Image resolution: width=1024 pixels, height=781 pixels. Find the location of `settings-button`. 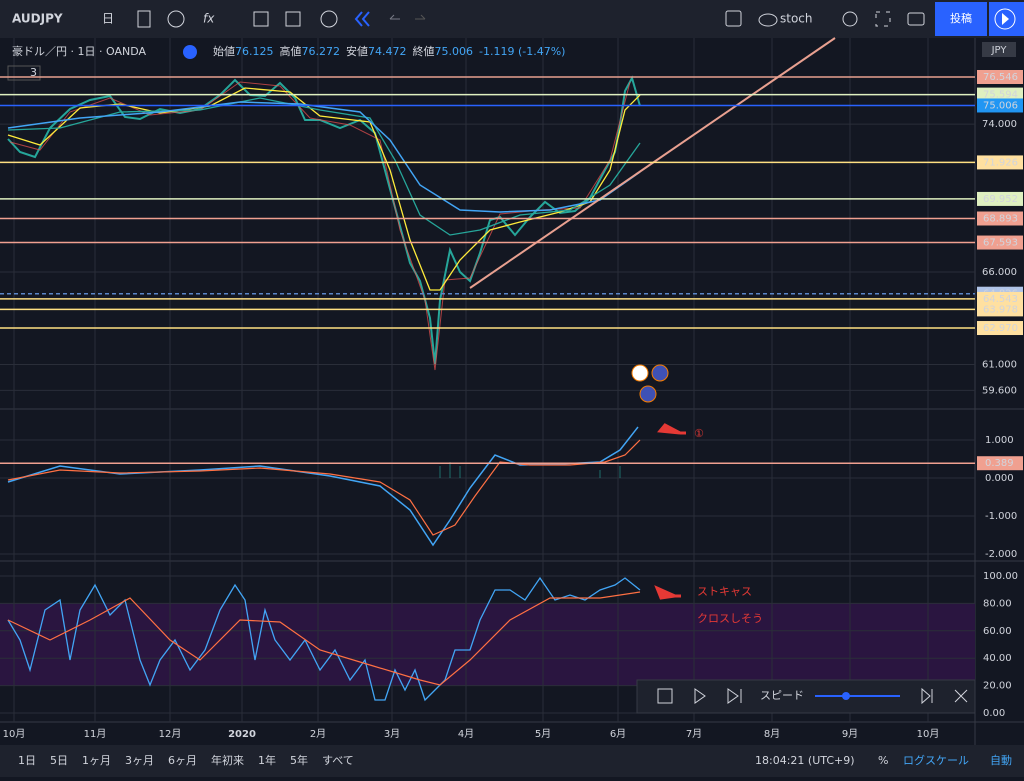

settings-button is located at coordinates (850, 19).